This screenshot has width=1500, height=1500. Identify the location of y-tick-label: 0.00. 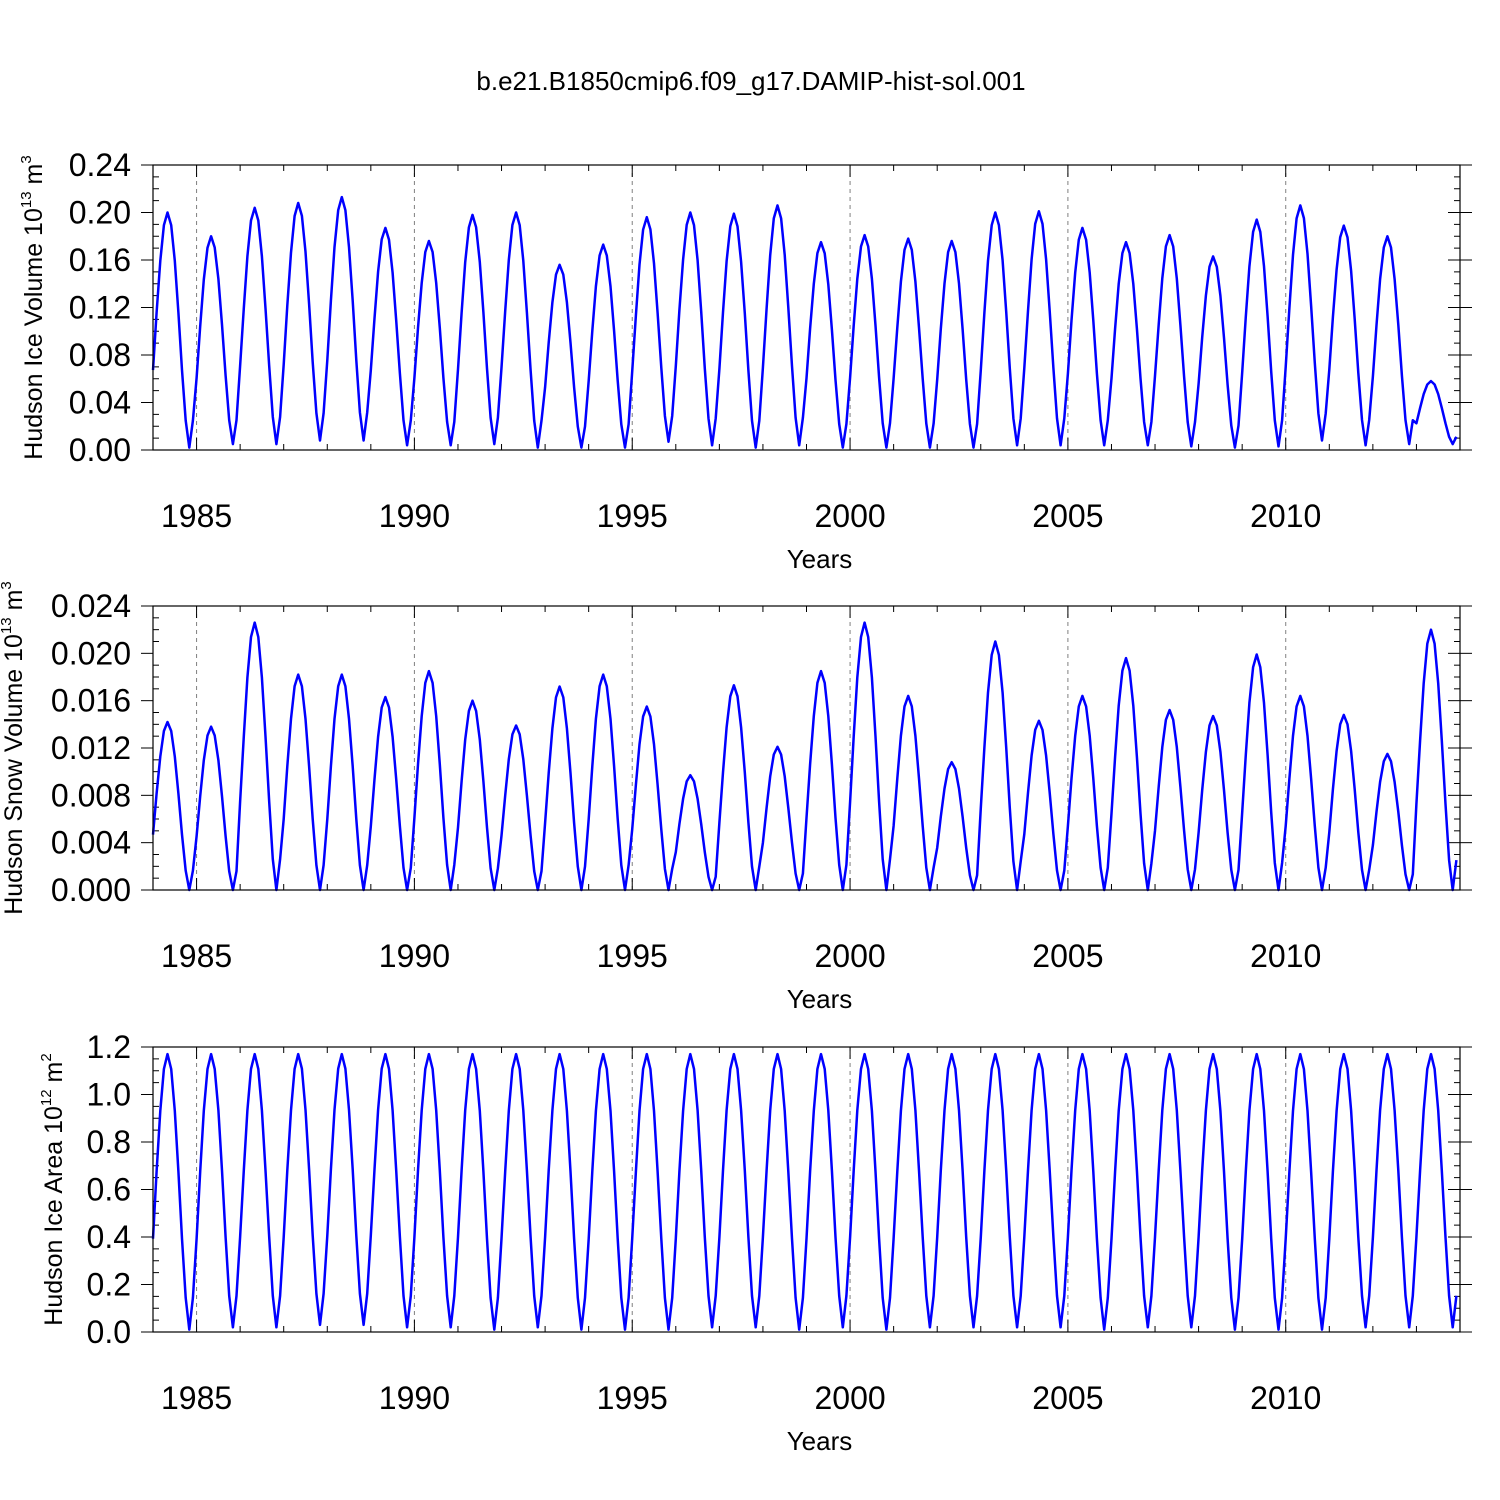
(100, 450).